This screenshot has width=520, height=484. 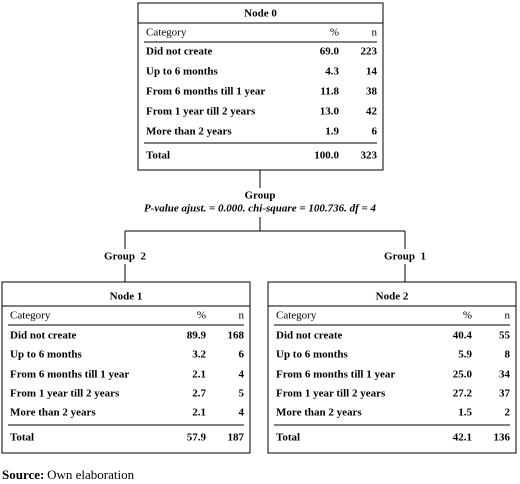 I want to click on row-cell: 27.2, so click(x=463, y=394).